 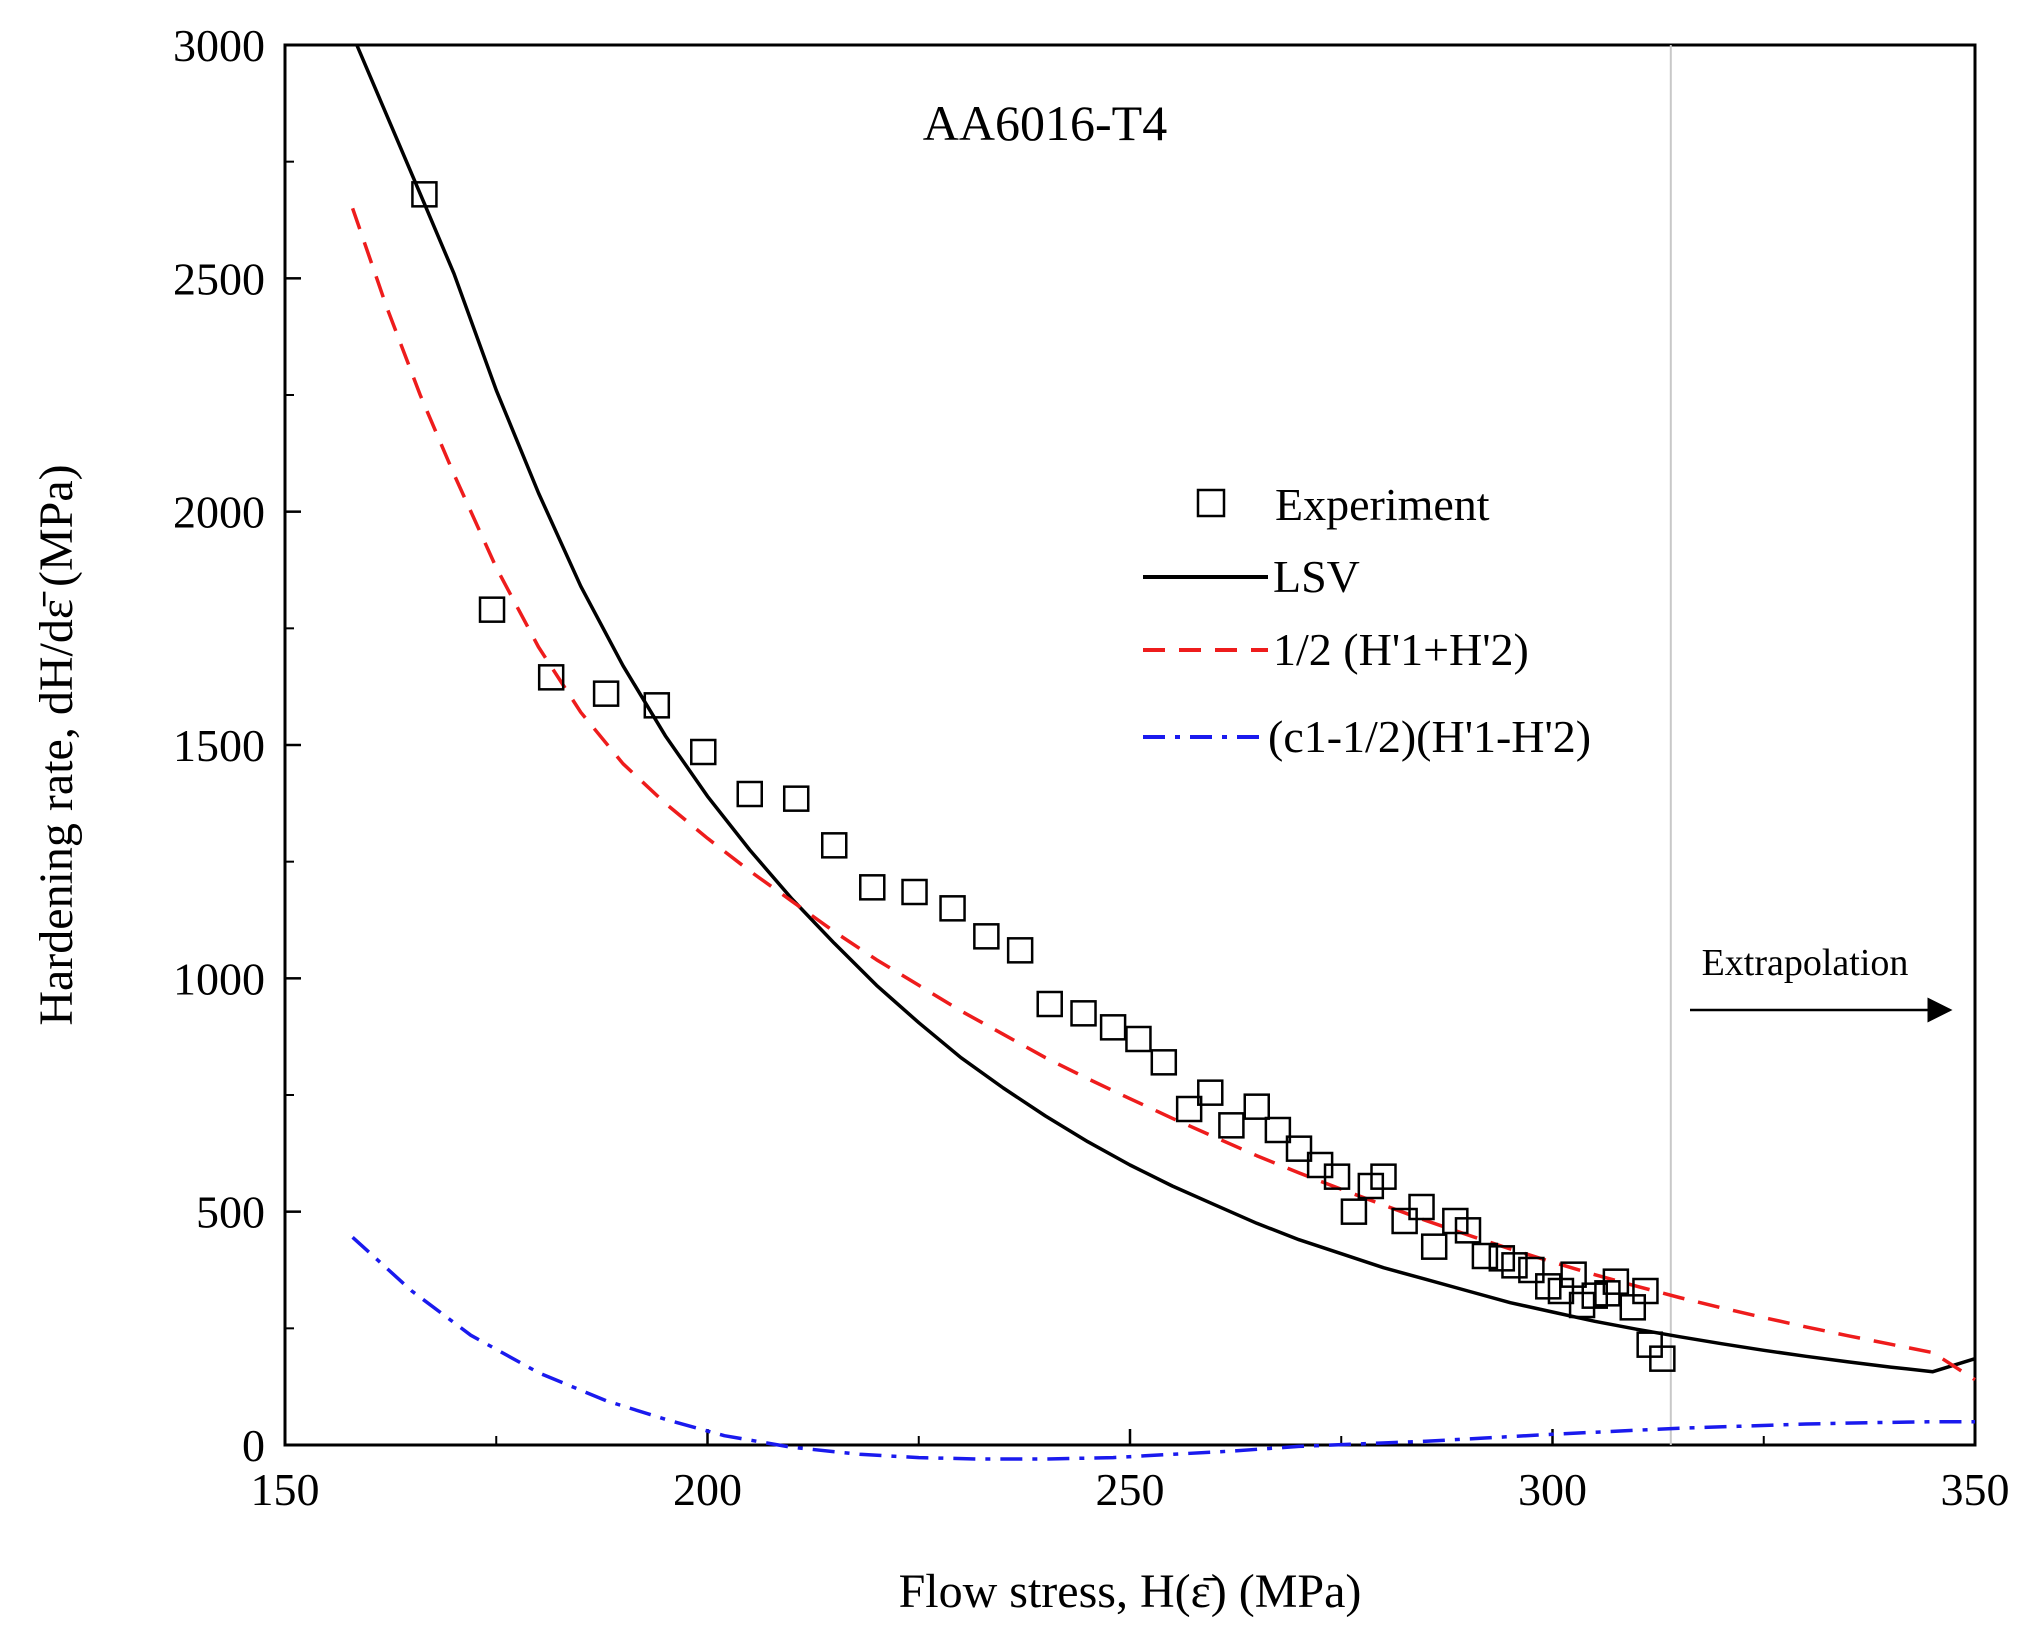 I want to click on legend-item-difference: (c1-1/2)(H'1-H'2), so click(x=1367, y=736).